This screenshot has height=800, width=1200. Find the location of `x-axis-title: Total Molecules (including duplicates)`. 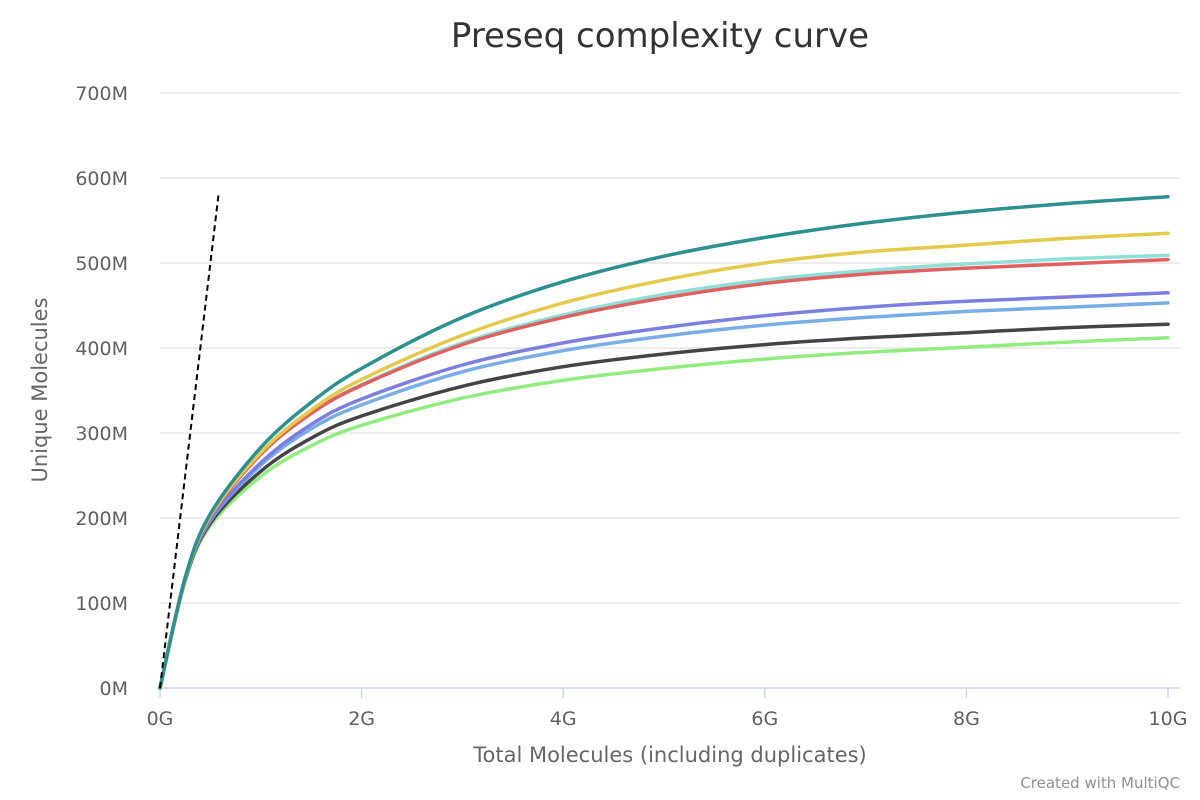

x-axis-title: Total Molecules (including duplicates) is located at coordinates (669, 755).